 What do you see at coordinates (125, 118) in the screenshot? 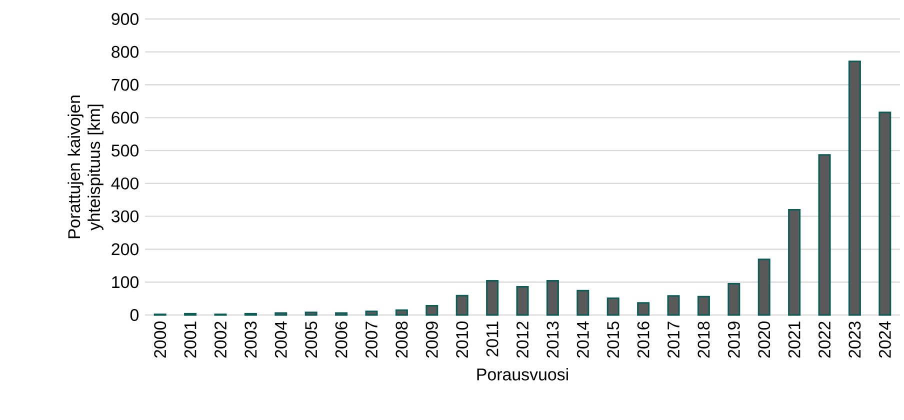
I see `y-tick-label: 600` at bounding box center [125, 118].